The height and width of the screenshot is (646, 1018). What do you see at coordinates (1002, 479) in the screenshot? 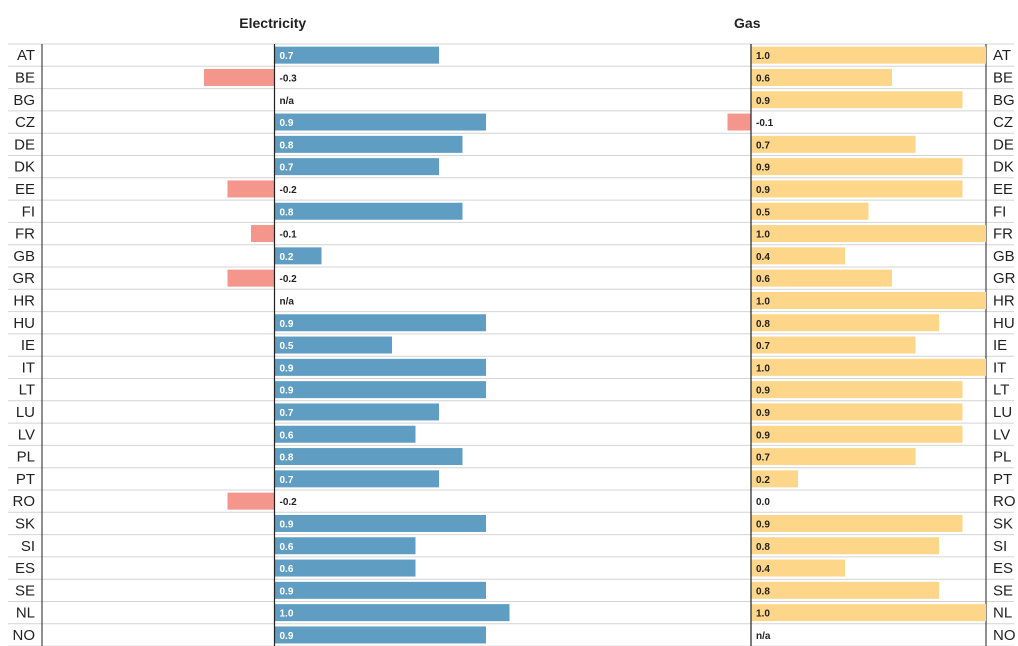
I see `country-label-right: PT` at bounding box center [1002, 479].